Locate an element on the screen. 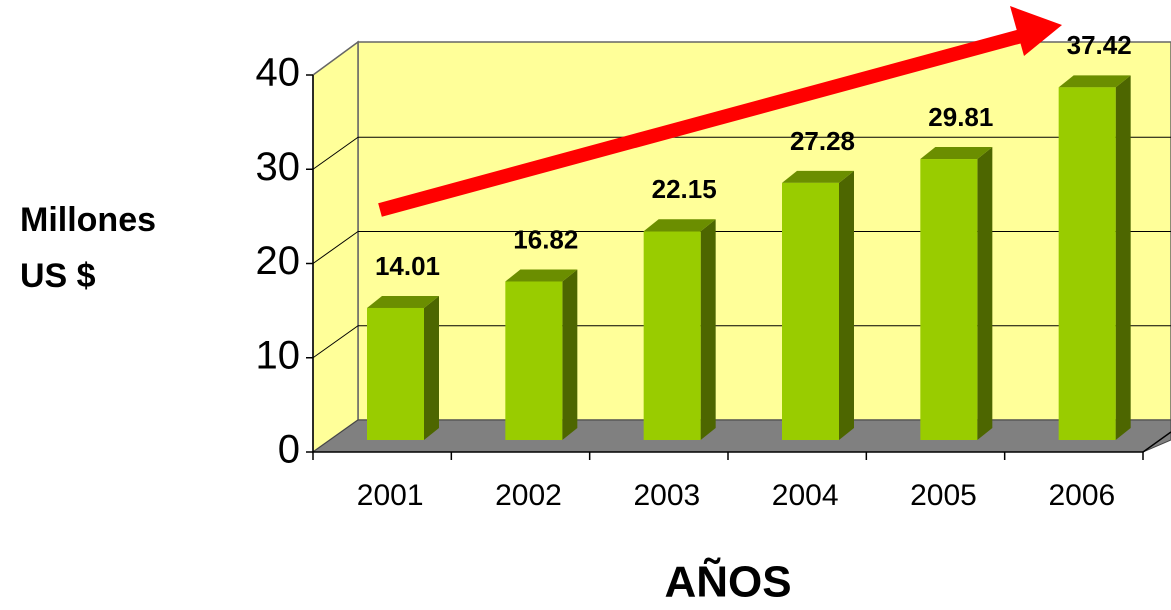 The image size is (1171, 610). value-label: 37.42 is located at coordinates (1099, 45).